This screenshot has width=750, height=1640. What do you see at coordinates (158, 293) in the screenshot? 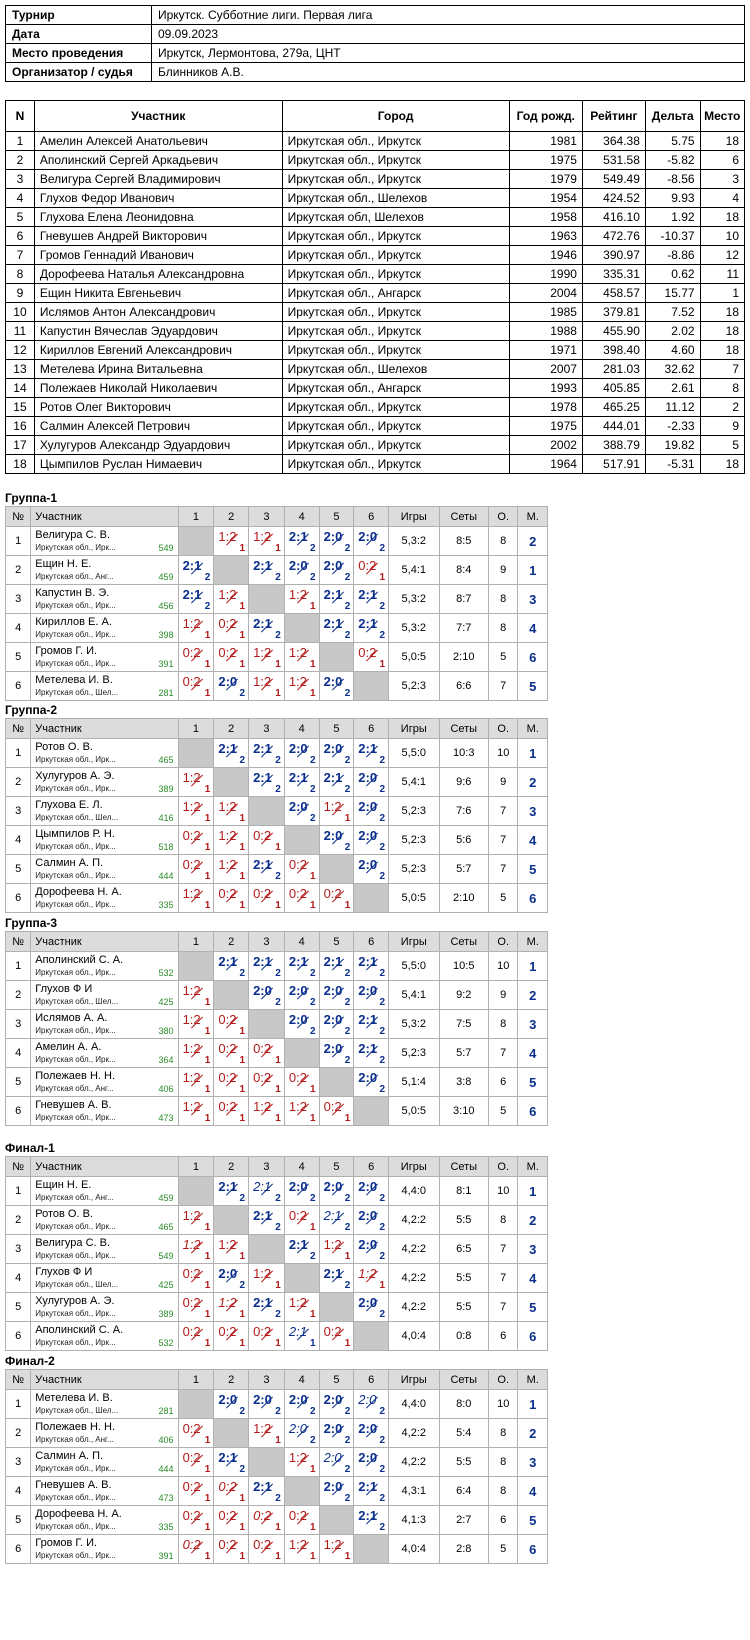
I see `participant-cell: Ещин Никита Евгеньевич` at bounding box center [158, 293].